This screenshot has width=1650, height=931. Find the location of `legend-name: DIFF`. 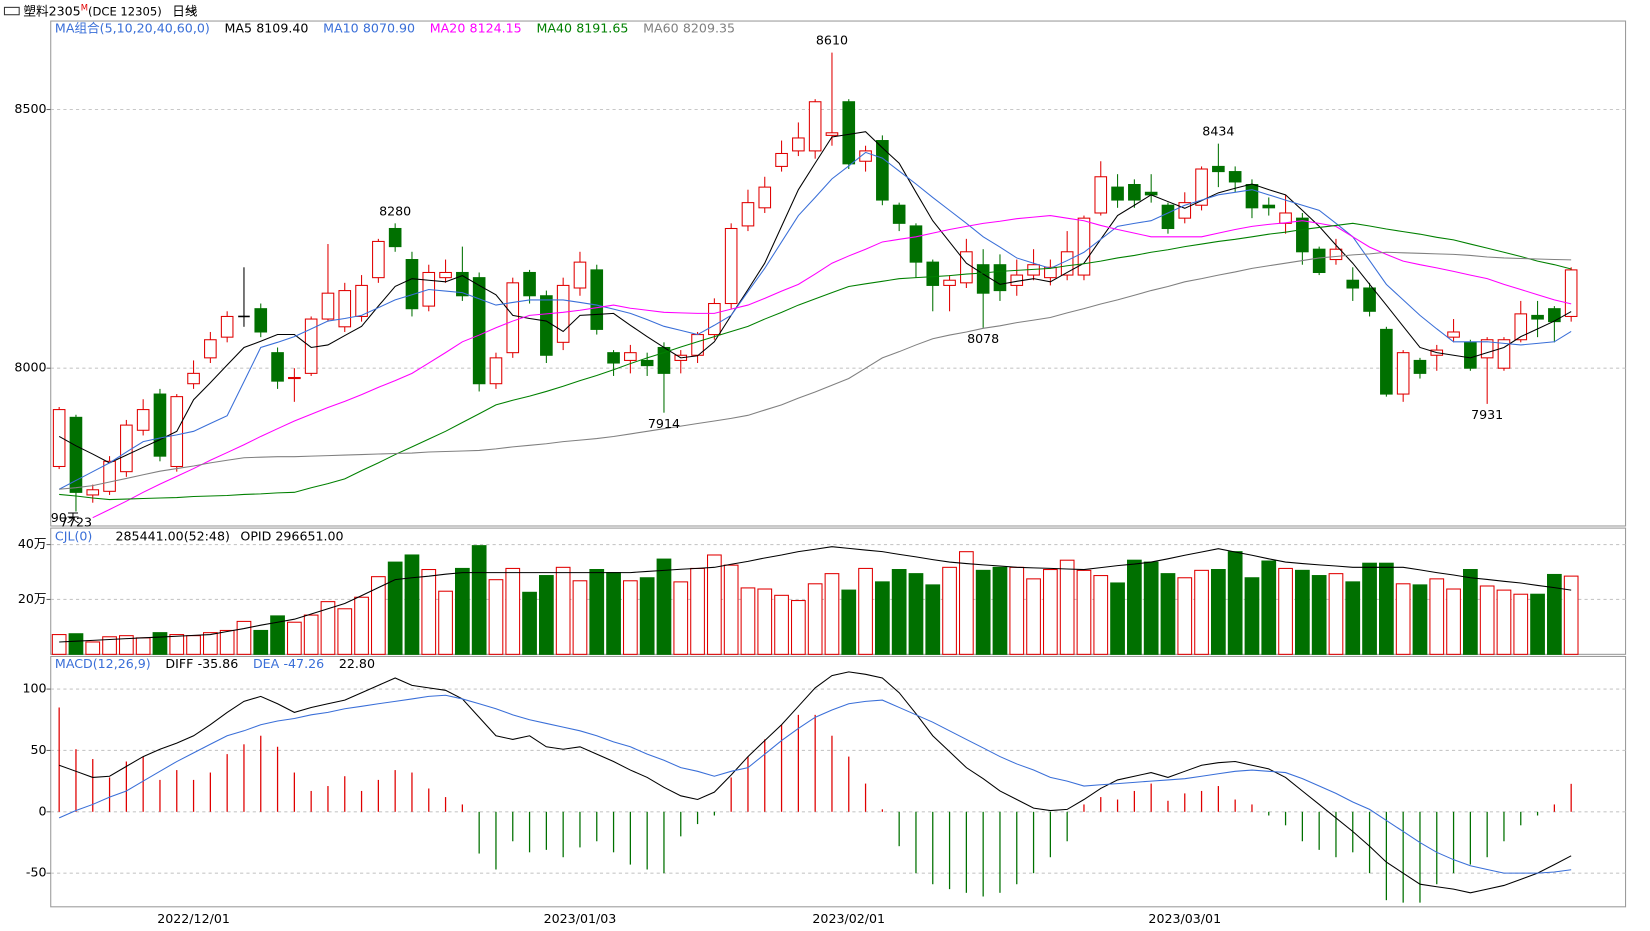

legend-name: DIFF is located at coordinates (179, 662).